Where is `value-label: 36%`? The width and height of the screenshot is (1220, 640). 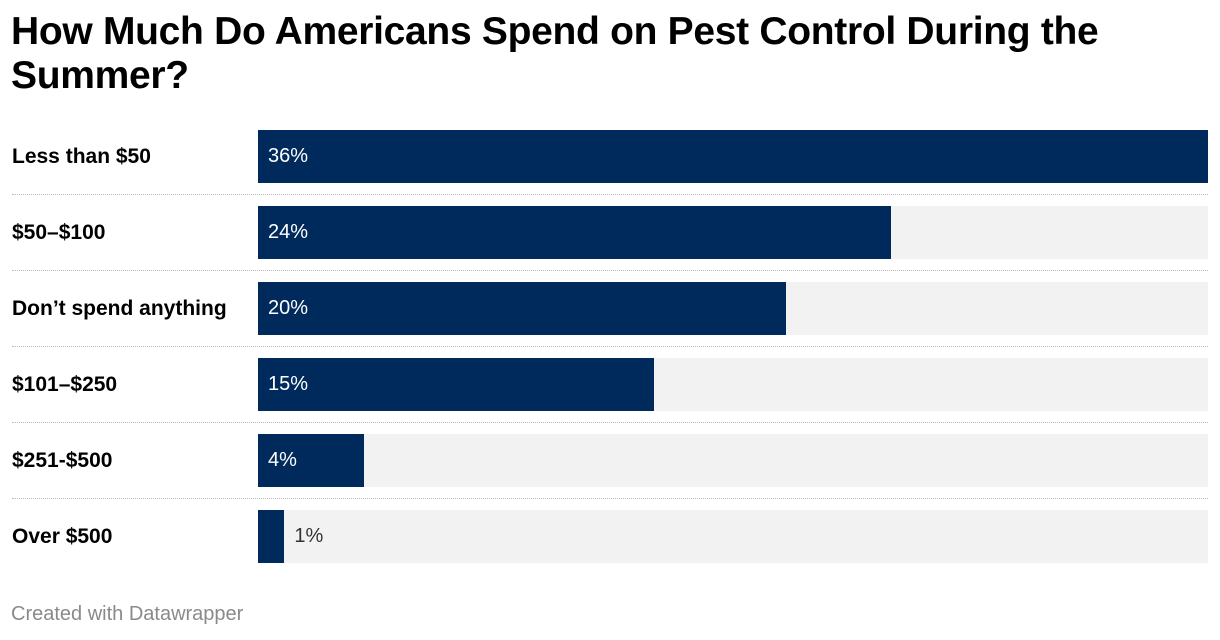
value-label: 36% is located at coordinates (288, 156).